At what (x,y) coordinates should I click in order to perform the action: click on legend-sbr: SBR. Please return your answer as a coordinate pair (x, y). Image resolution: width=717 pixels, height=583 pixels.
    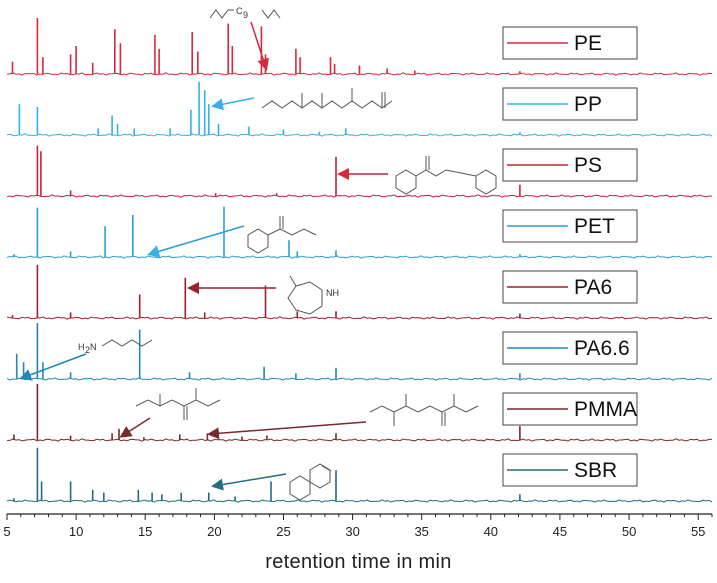
    Looking at the image, I should click on (570, 470).